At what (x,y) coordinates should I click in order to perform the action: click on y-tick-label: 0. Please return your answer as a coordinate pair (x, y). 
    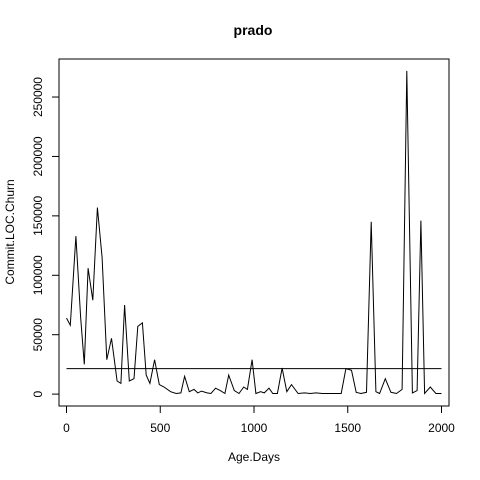
    Looking at the image, I should click on (38, 393).